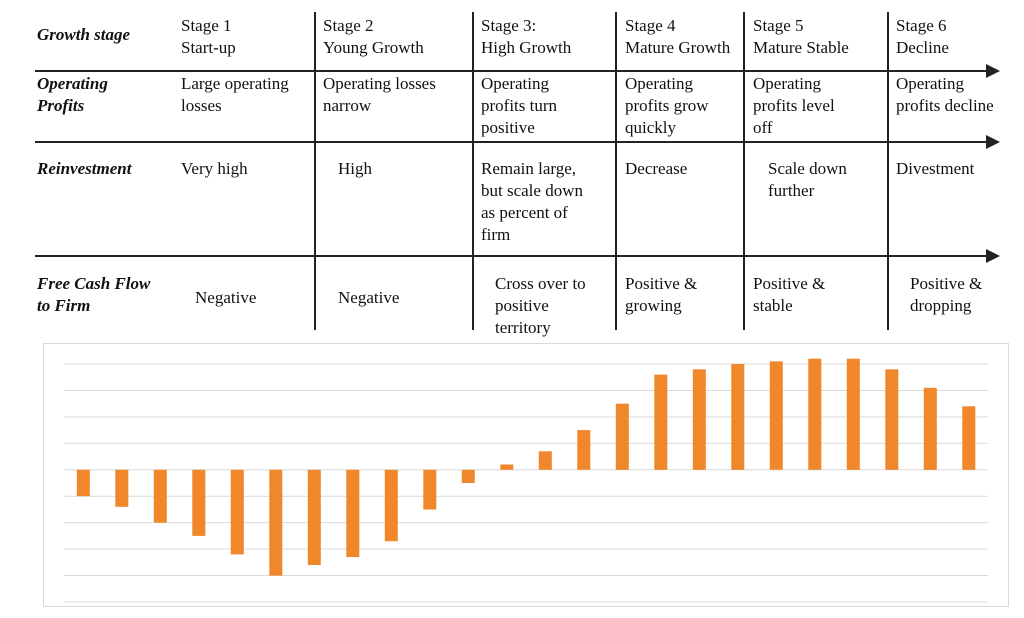 Image resolution: width=1024 pixels, height=618 pixels. I want to click on stage-3-title: Stage 3: High Growth, so click(526, 36).